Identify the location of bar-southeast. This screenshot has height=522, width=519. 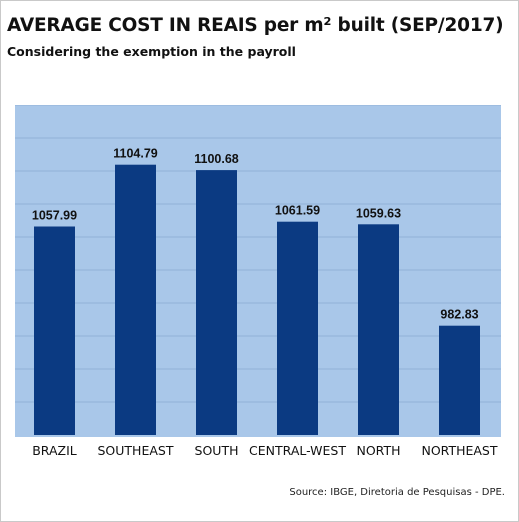
(135, 299).